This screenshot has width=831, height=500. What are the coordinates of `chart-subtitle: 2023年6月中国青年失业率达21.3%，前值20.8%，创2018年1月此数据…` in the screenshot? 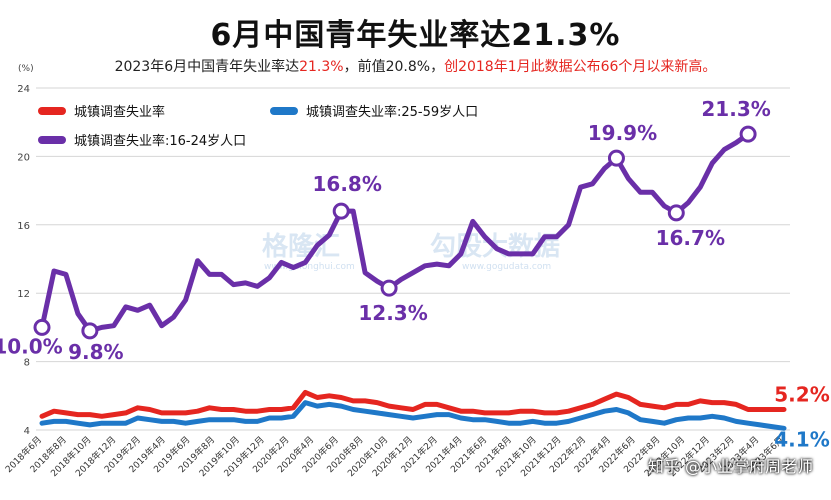 It's located at (415, 66).